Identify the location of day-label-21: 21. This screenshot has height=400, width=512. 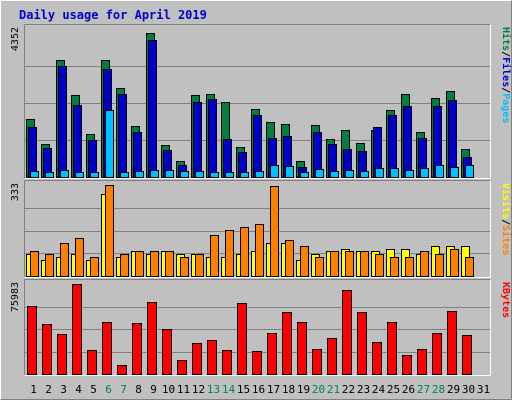
(333, 389).